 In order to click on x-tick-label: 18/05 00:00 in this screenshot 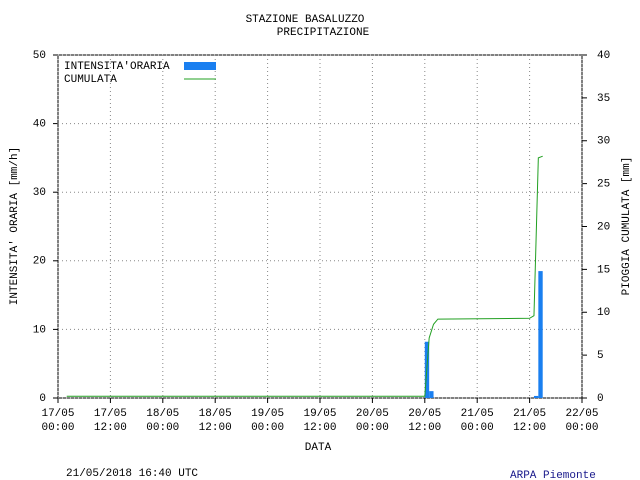, I will do `click(163, 421)`.